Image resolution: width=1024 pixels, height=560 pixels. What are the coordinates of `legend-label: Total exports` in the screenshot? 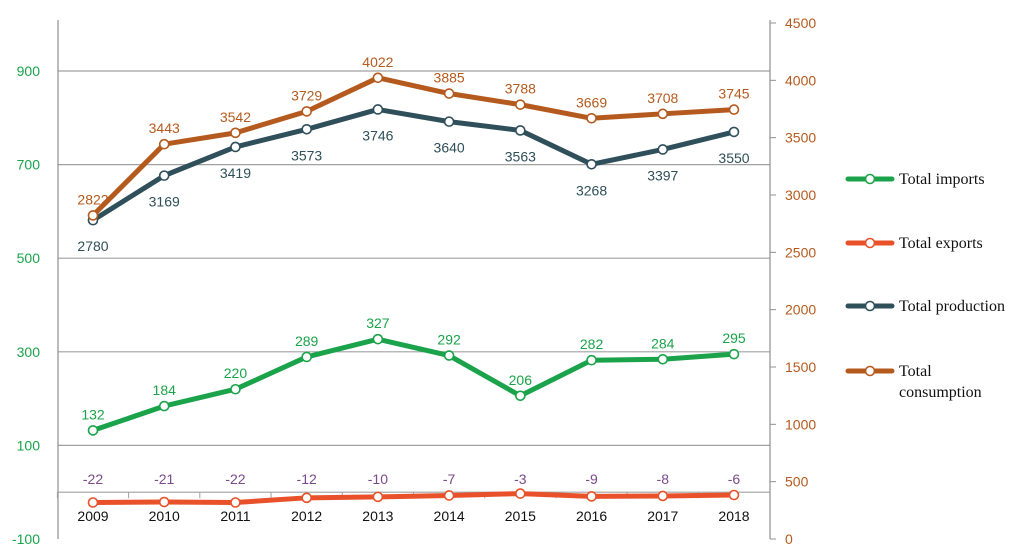 It's located at (941, 243).